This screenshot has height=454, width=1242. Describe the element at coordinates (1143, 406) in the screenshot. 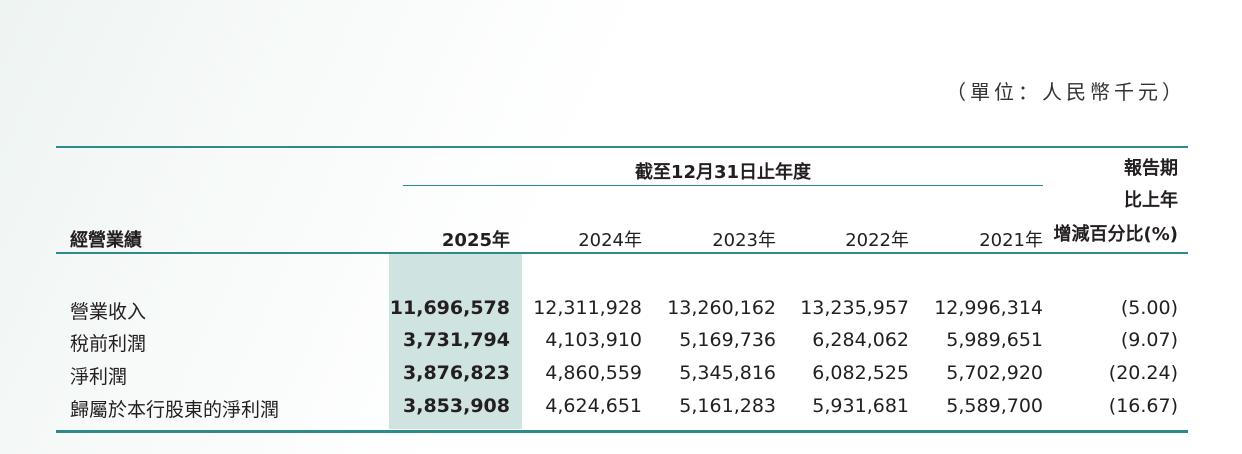

I see `cell-change: (16.67)` at that location.